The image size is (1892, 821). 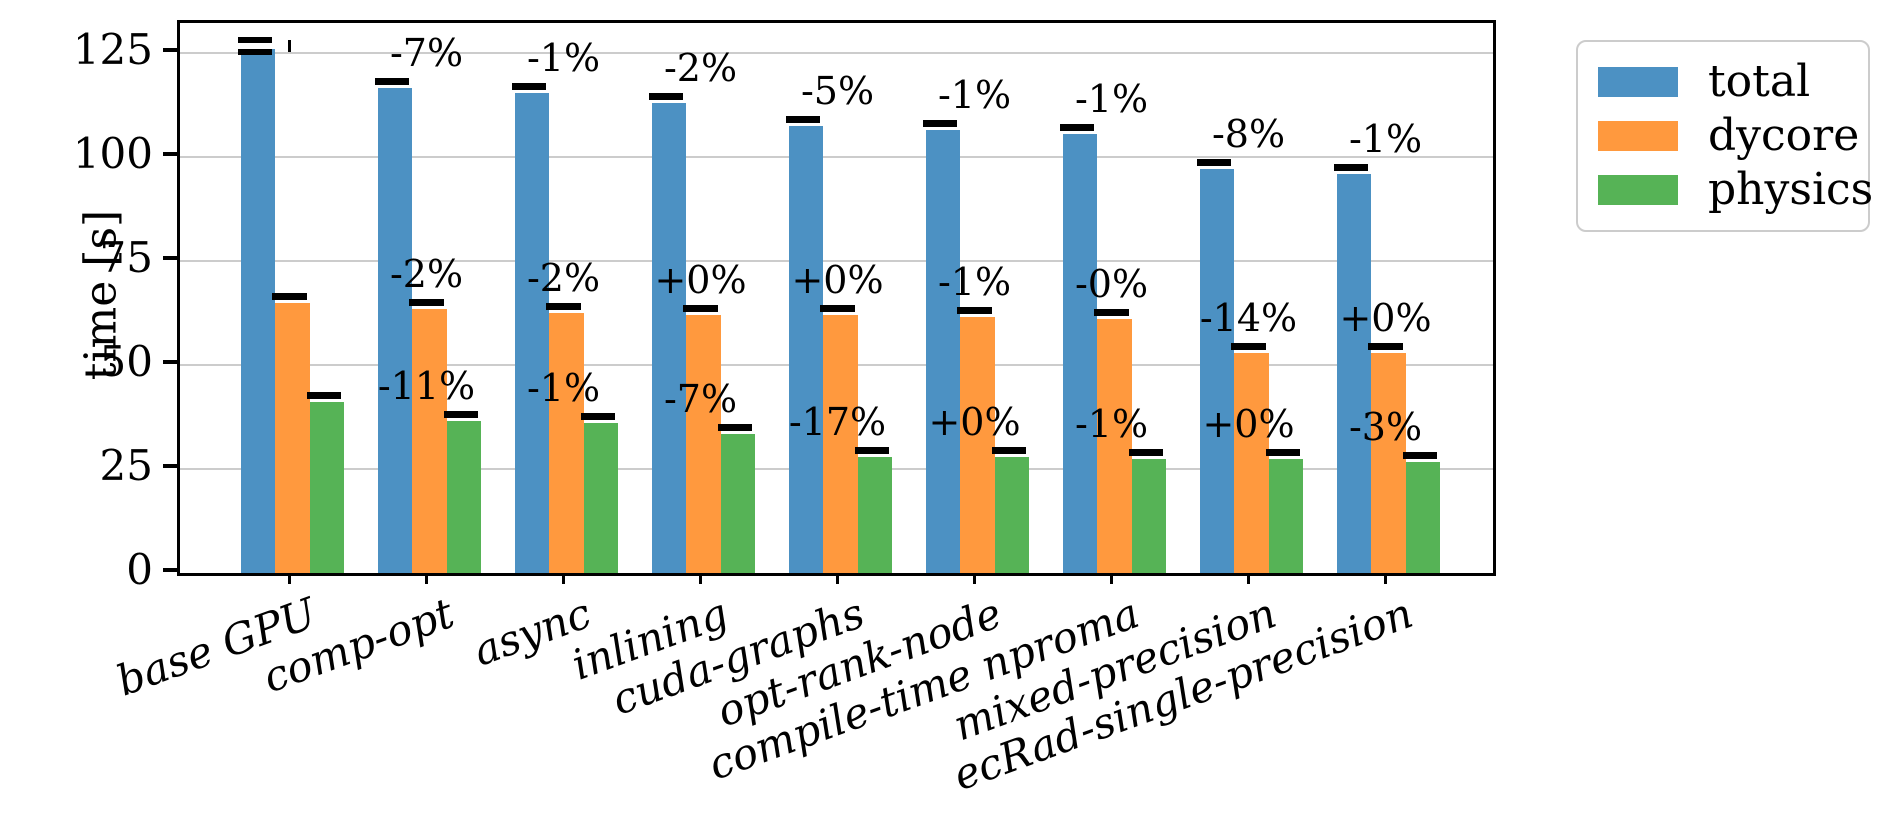 What do you see at coordinates (703, 444) in the screenshot?
I see `bar-dycore-inlining` at bounding box center [703, 444].